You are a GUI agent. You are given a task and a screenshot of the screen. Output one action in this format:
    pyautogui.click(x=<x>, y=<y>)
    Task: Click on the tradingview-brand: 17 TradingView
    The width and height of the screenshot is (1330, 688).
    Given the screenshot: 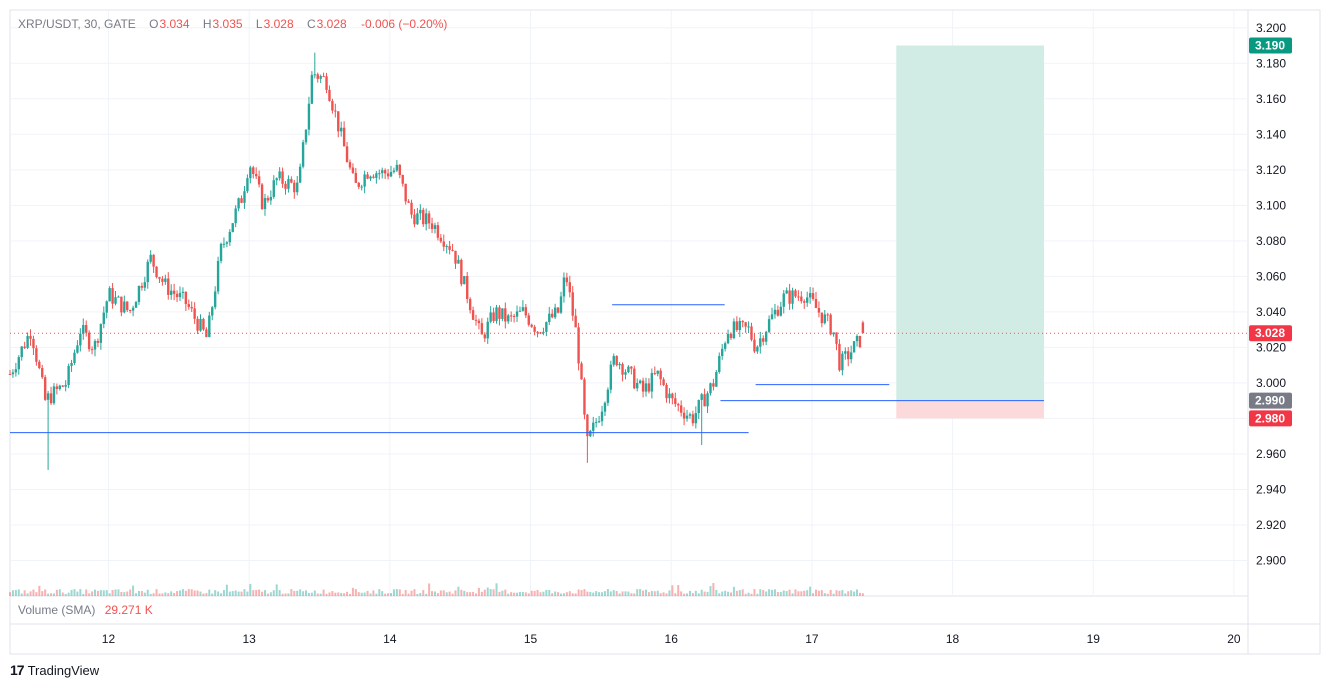 What is the action you would take?
    pyautogui.click(x=54, y=670)
    